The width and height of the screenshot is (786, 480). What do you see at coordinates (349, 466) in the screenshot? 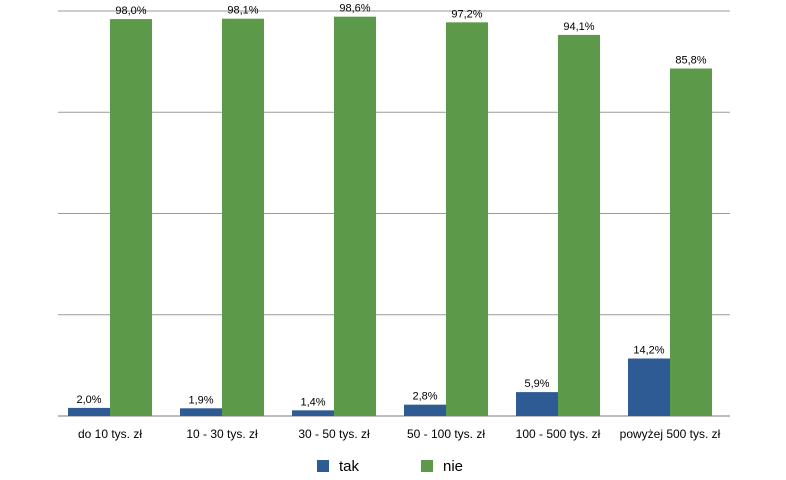
I see `legend-label-tak: tak` at bounding box center [349, 466].